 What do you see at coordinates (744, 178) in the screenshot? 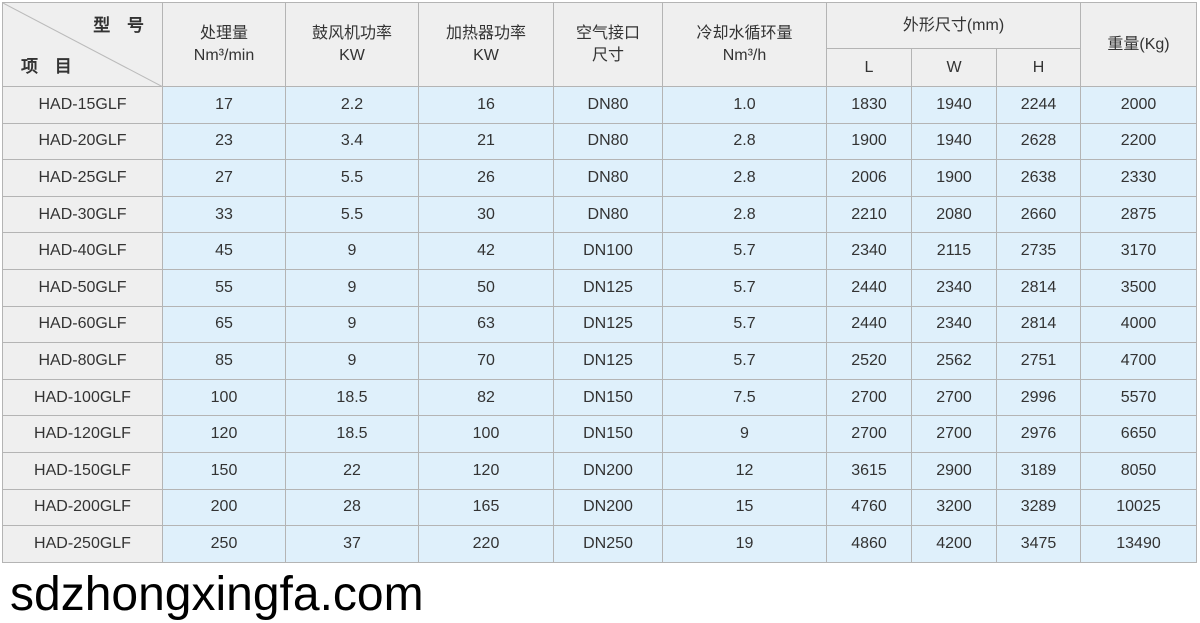
I see `table-cell: 2.8` at bounding box center [744, 178].